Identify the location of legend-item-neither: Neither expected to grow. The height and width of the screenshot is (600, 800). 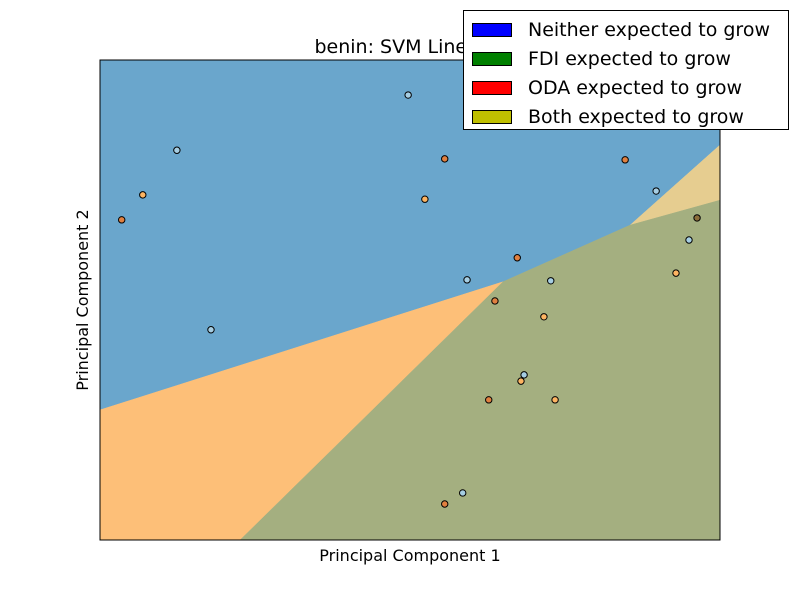
(626, 29).